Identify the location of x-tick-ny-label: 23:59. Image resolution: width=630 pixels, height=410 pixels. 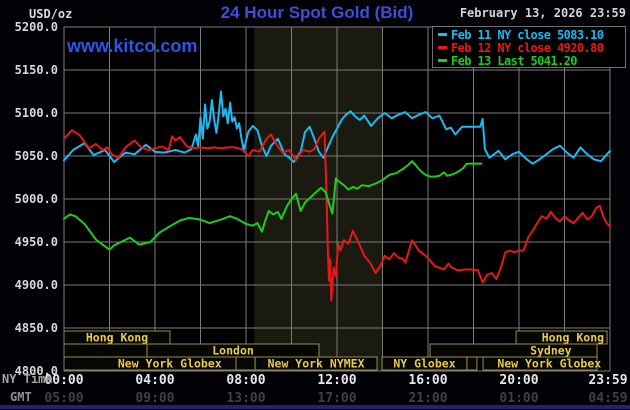
(607, 380).